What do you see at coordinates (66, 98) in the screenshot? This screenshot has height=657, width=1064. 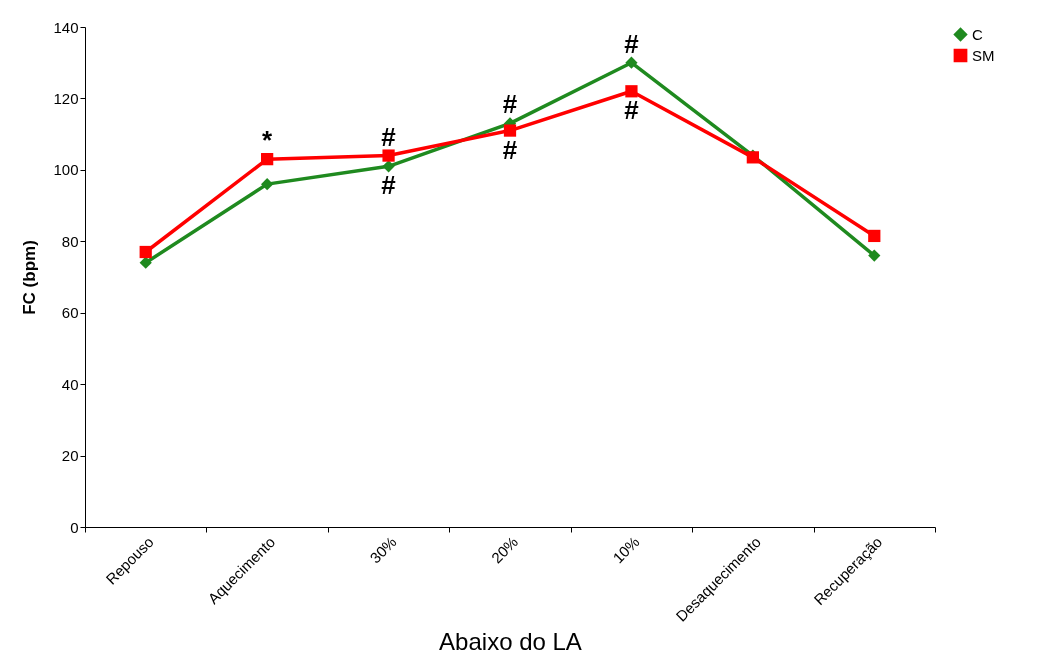 I see `y-tick-label: 120` at bounding box center [66, 98].